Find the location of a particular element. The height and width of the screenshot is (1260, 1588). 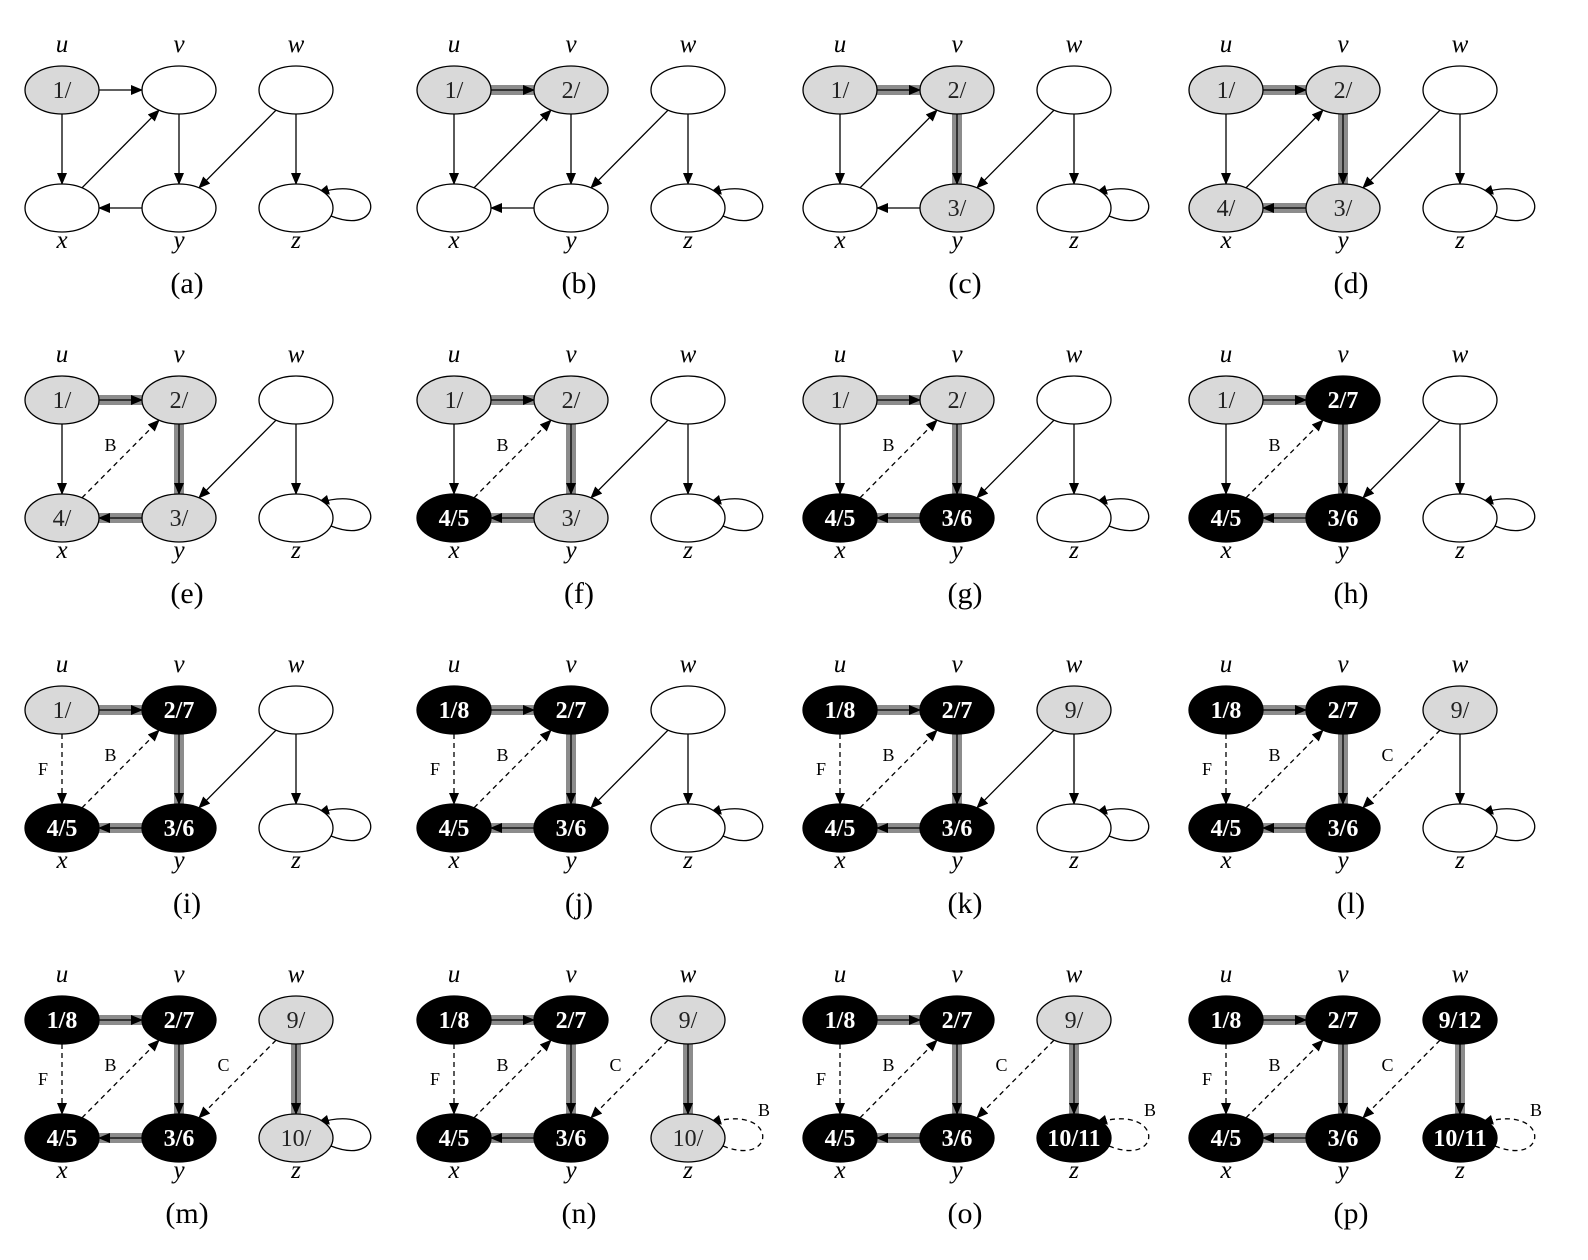

vertex-y: 3/y is located at coordinates (179, 528).